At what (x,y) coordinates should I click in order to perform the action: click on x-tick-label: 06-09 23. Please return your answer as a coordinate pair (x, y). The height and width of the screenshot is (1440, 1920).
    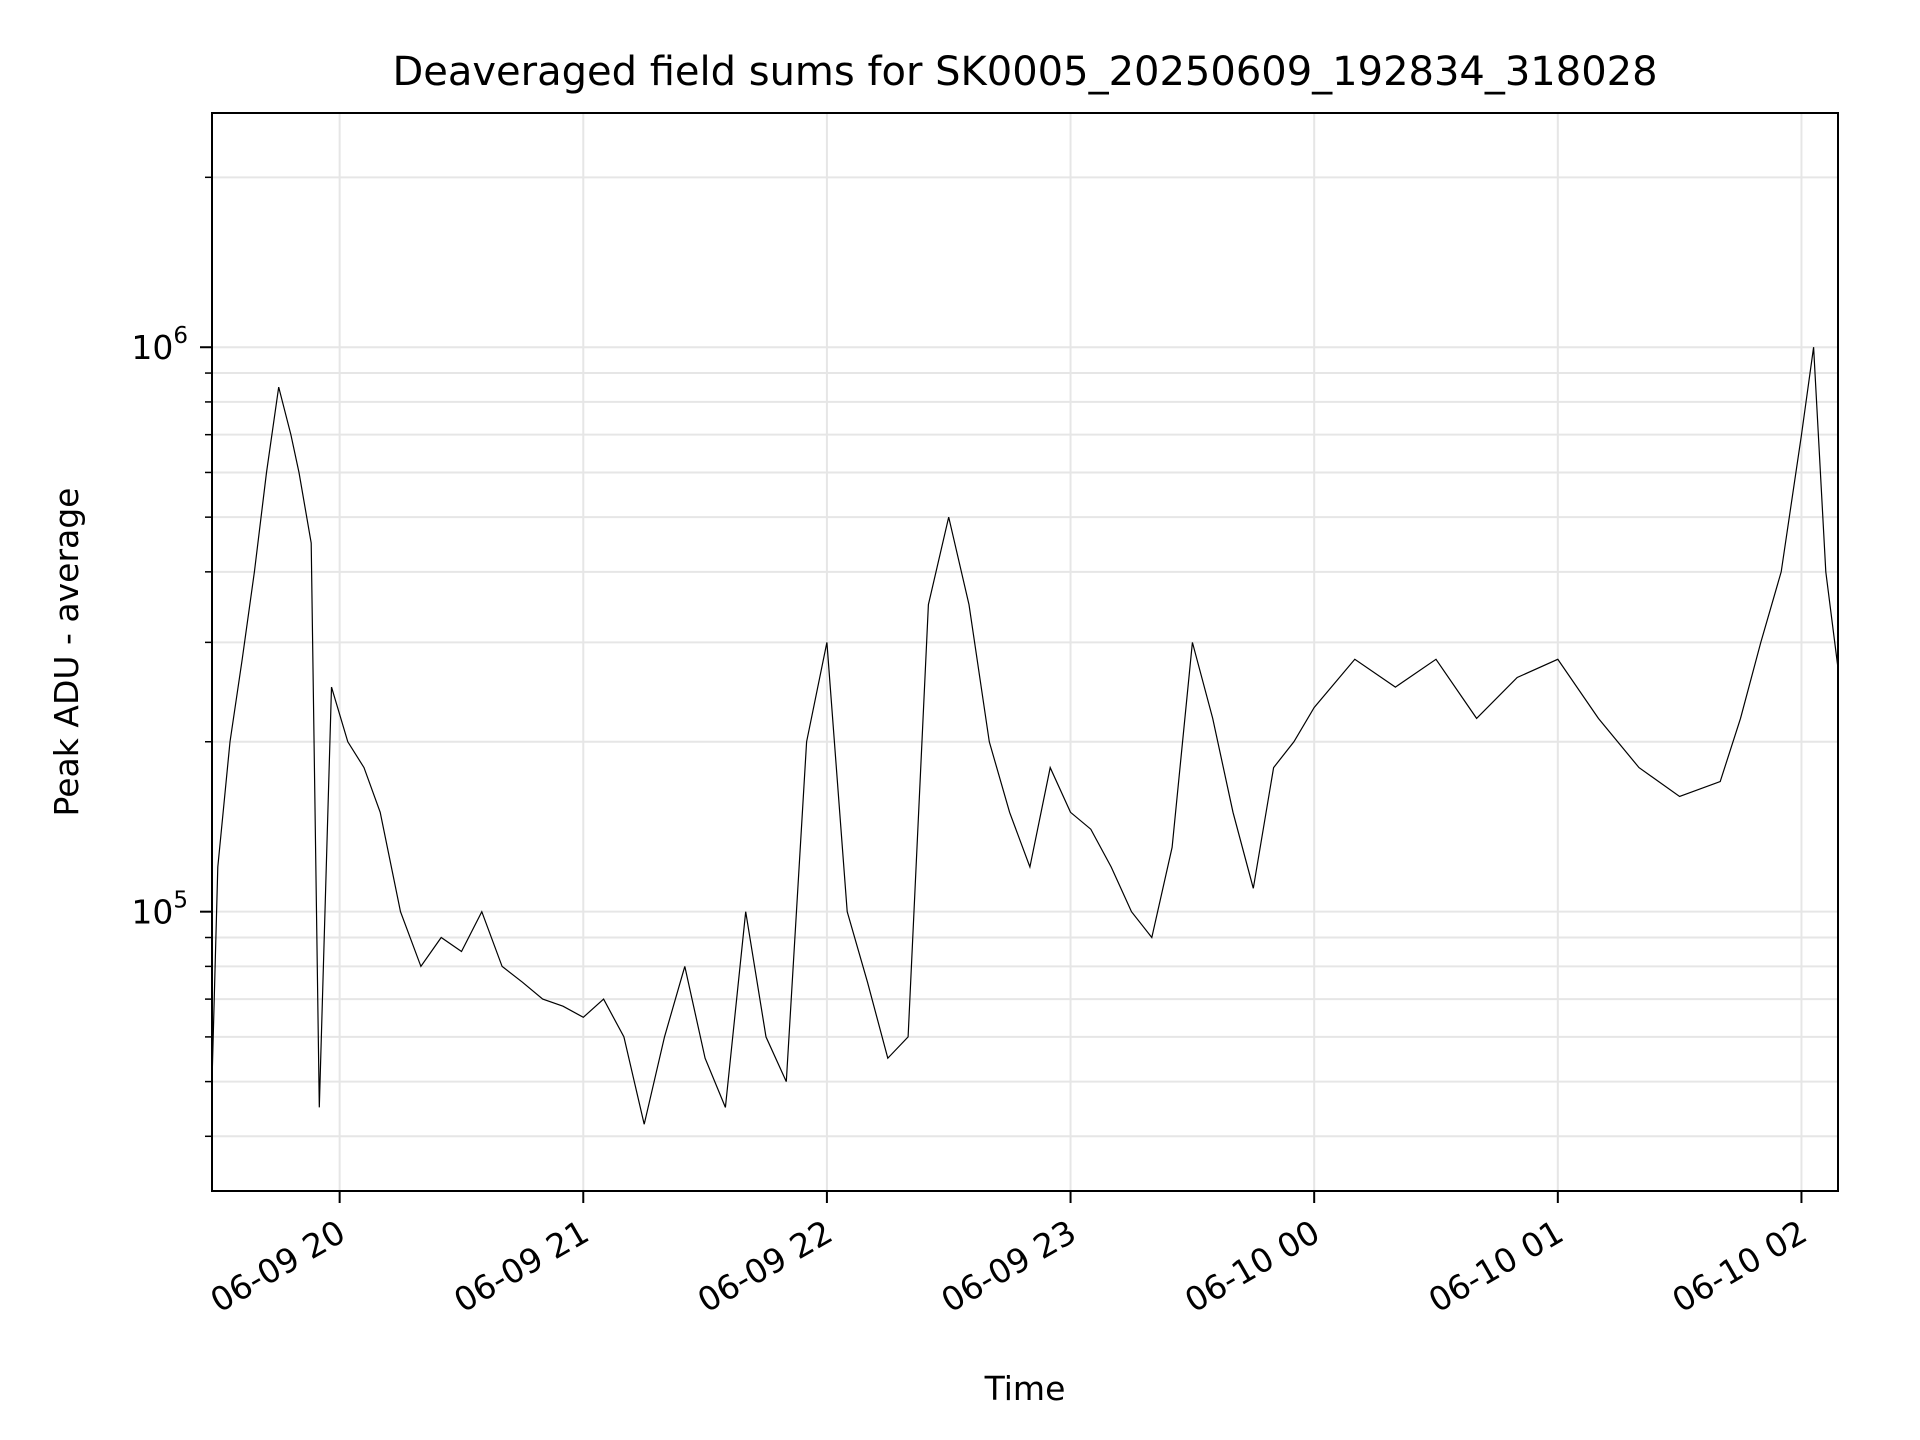
    Looking at the image, I should click on (1009, 1266).